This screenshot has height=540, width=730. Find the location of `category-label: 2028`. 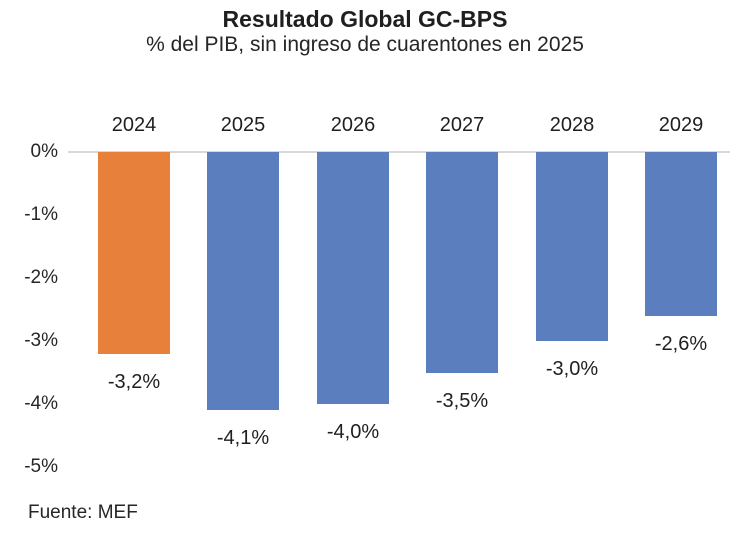

category-label: 2028 is located at coordinates (572, 125).